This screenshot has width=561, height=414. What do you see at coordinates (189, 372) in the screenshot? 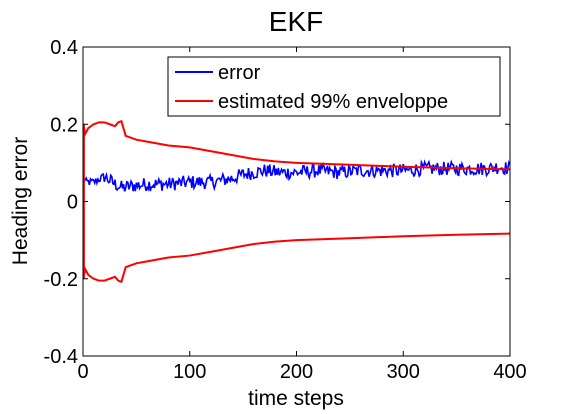
I see `x-tick-label: 100` at bounding box center [189, 372].